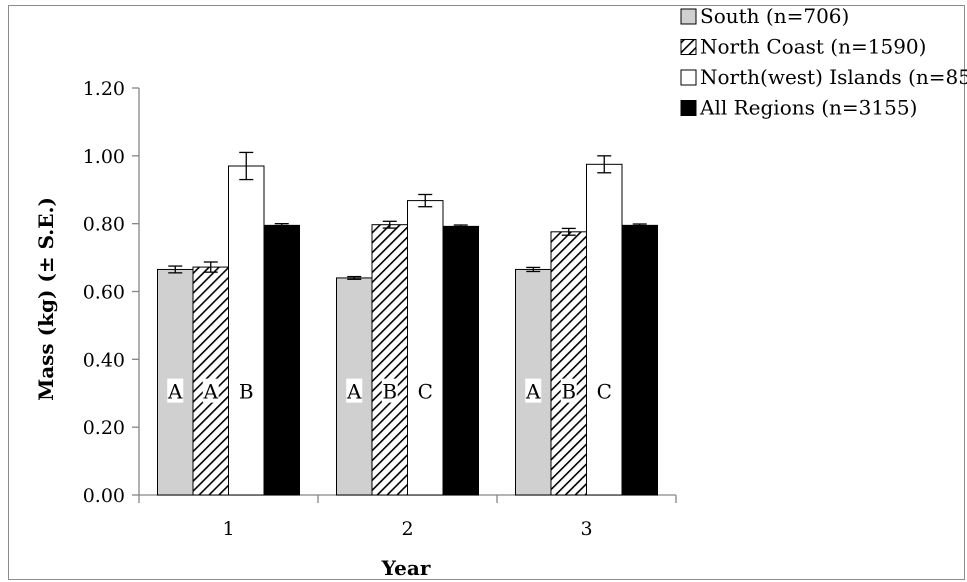 Image resolution: width=967 pixels, height=582 pixels. Describe the element at coordinates (104, 89) in the screenshot. I see `y-tick-label: 1.20` at that location.